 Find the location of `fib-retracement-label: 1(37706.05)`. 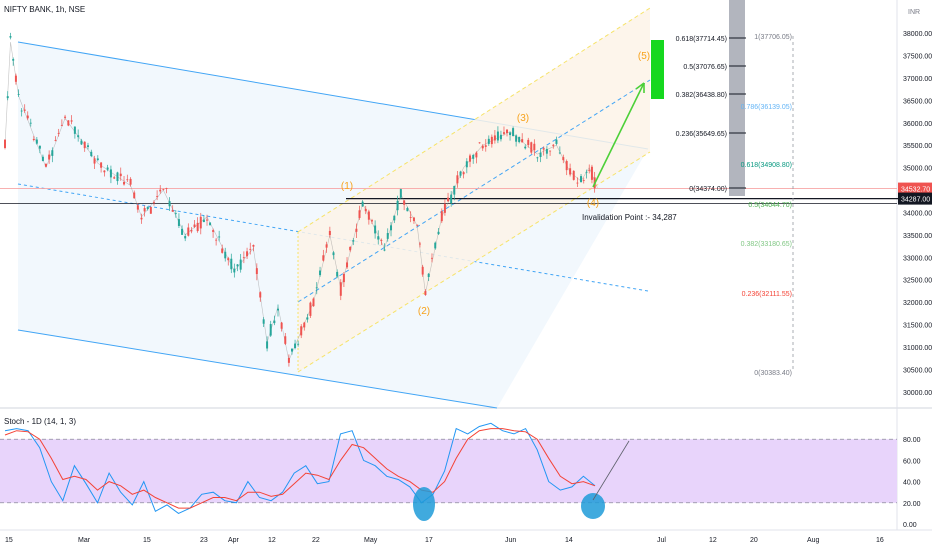

fib-retracement-label: 1(37706.05) is located at coordinates (773, 37).